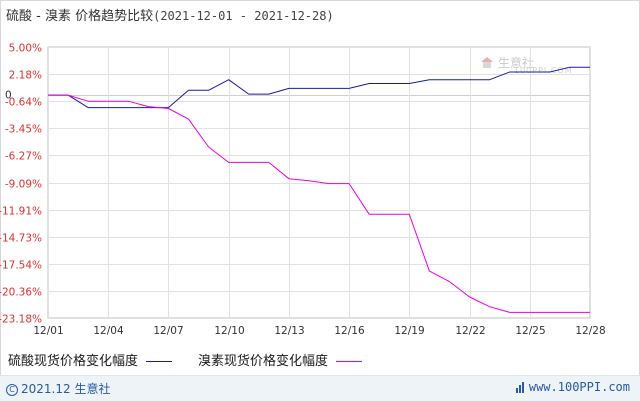  I want to click on x-tick-label: 12/04, so click(108, 331).